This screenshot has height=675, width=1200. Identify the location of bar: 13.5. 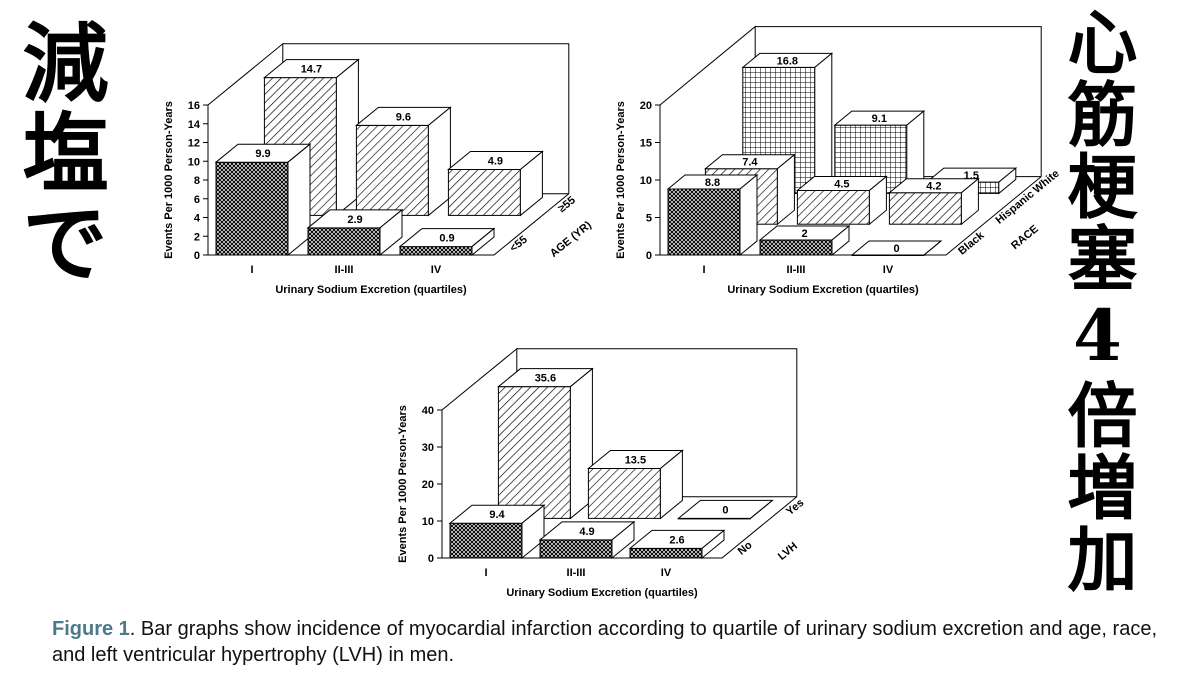
(635, 484).